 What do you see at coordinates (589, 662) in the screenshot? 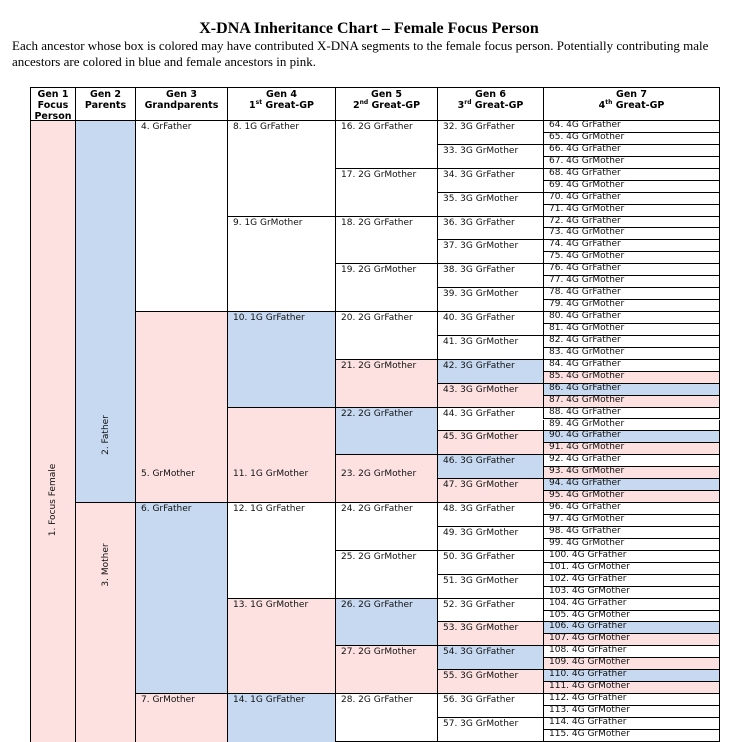
I see `ancestor-label: 109. 4G GrMother` at bounding box center [589, 662].